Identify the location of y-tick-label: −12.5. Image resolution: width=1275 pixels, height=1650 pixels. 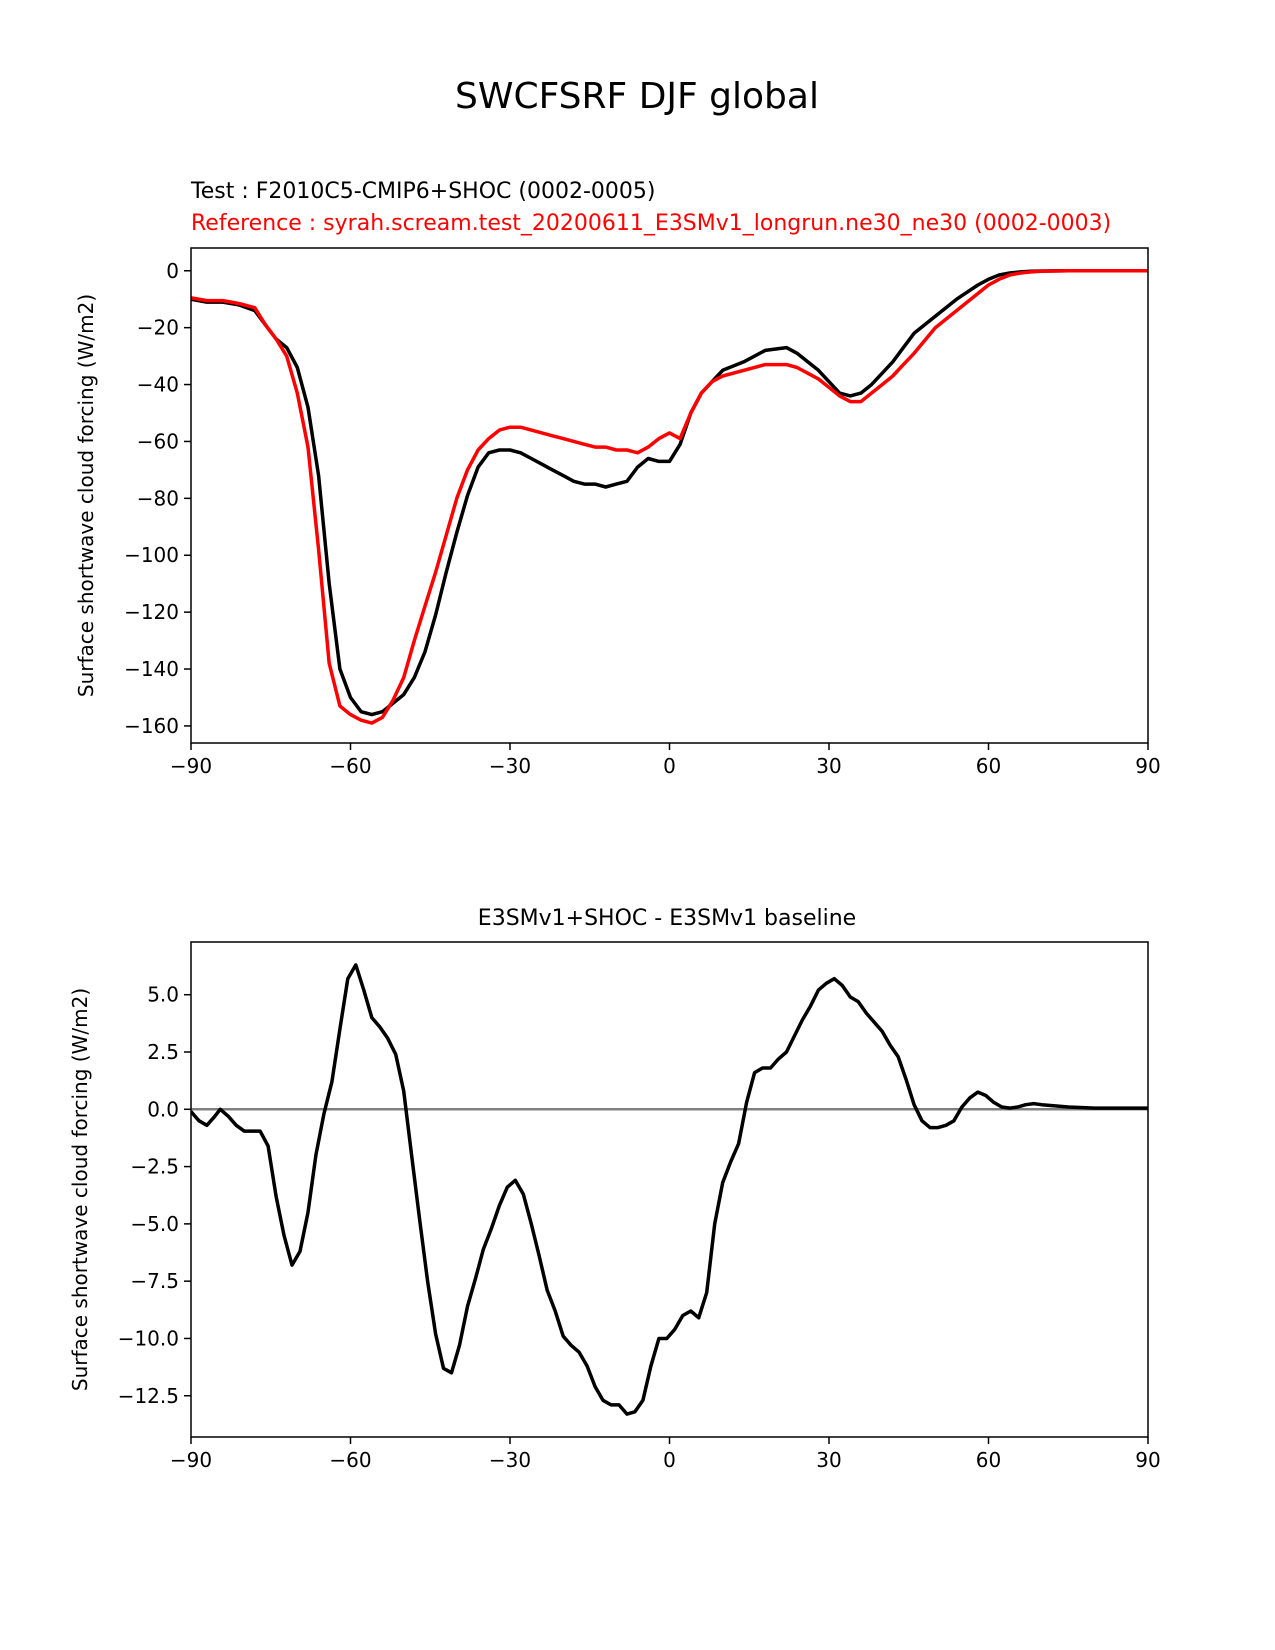
(148, 1396).